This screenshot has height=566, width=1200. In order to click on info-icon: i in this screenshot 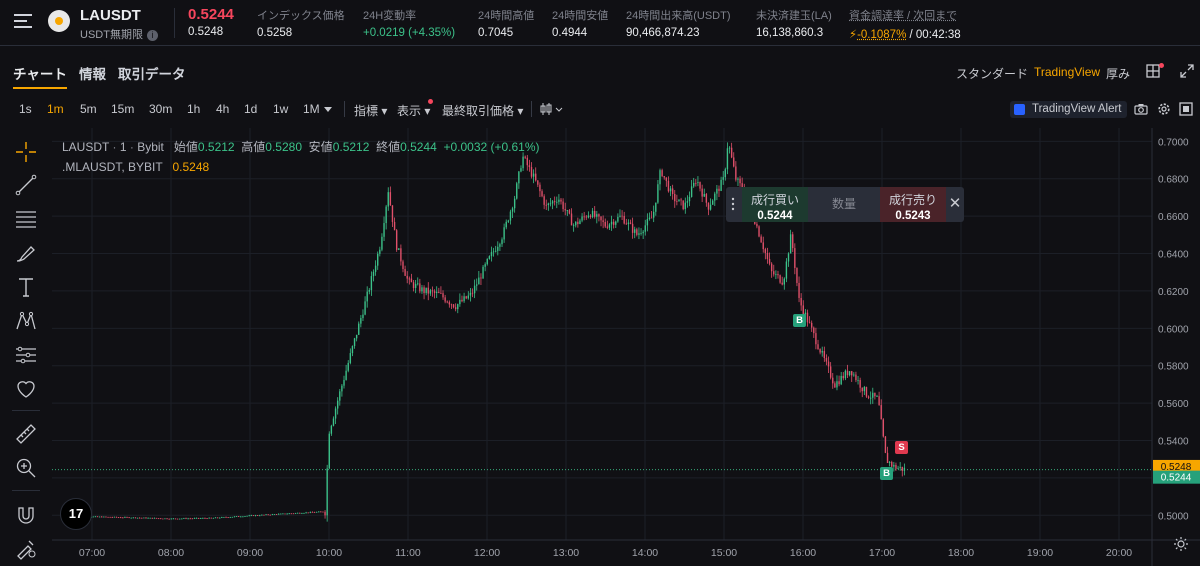, I will do `click(152, 35)`.